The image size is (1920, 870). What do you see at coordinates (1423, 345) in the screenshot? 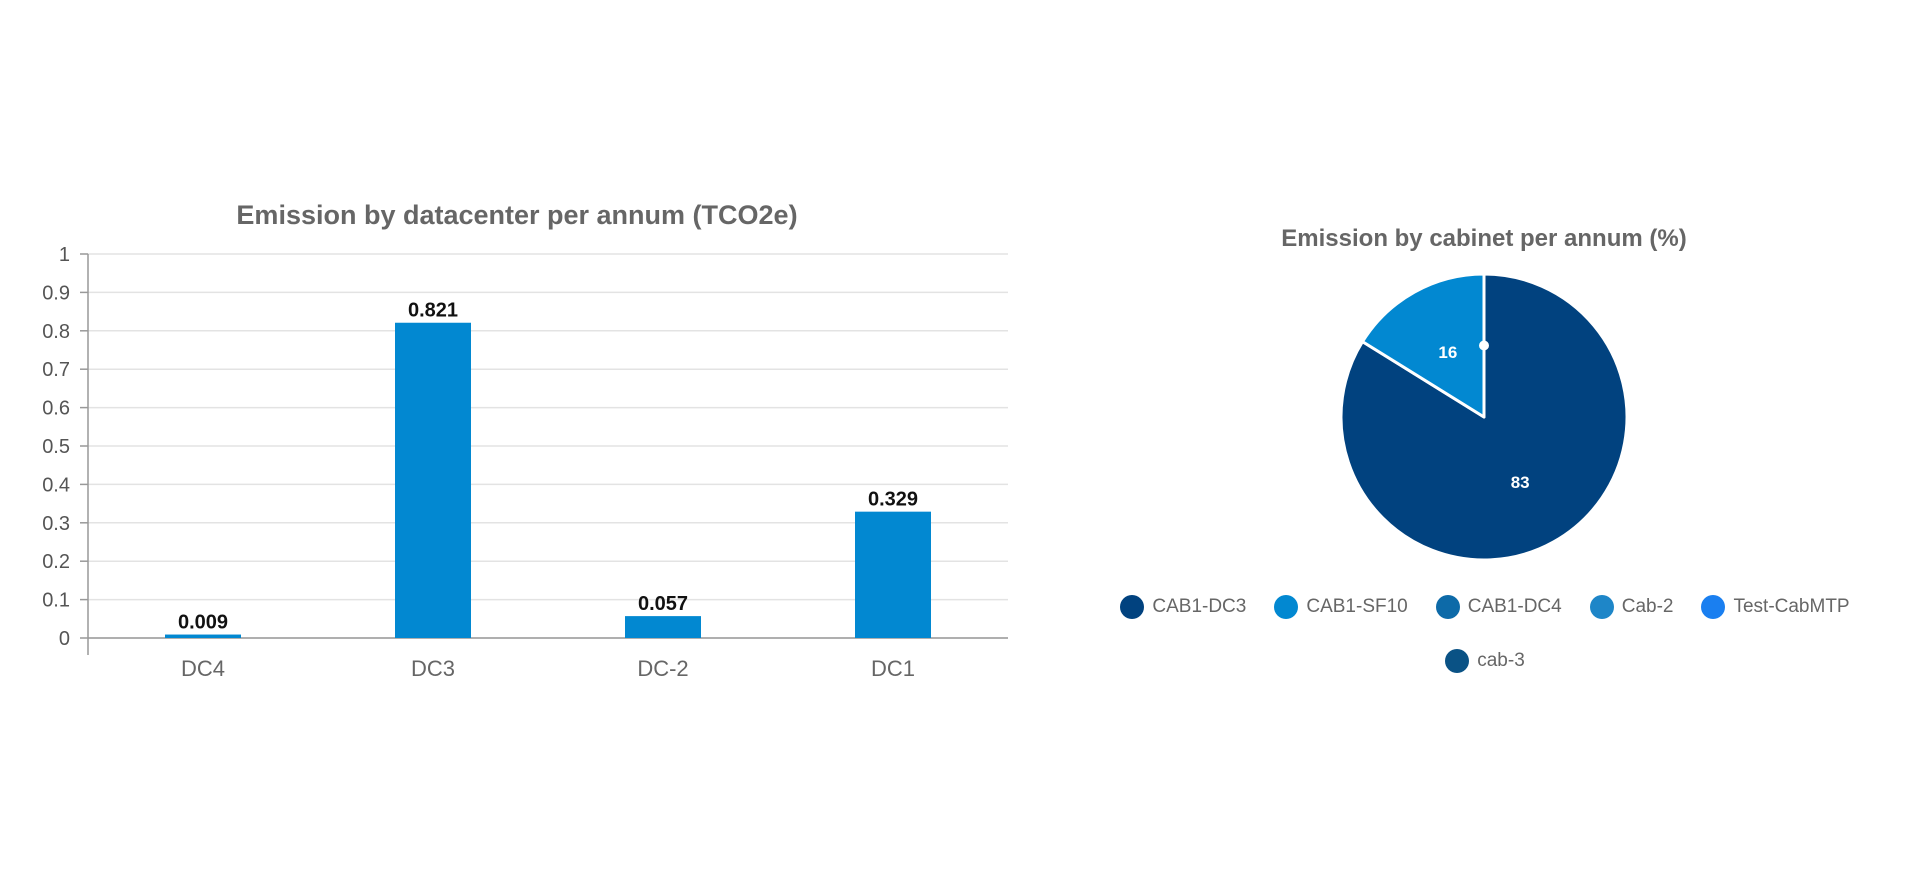
I see `pie-slice-cab1-sf10` at bounding box center [1423, 345].